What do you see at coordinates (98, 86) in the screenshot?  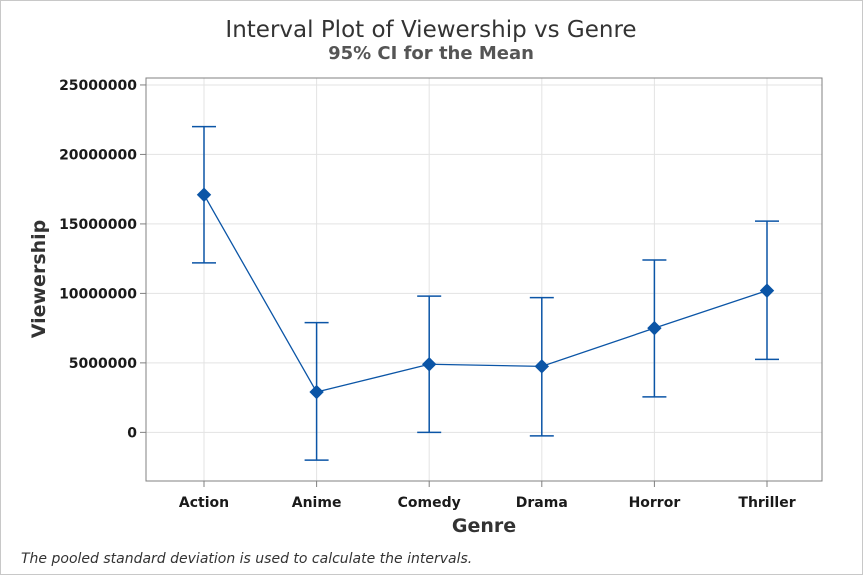 I see `y-tick-label: 25000000` at bounding box center [98, 86].